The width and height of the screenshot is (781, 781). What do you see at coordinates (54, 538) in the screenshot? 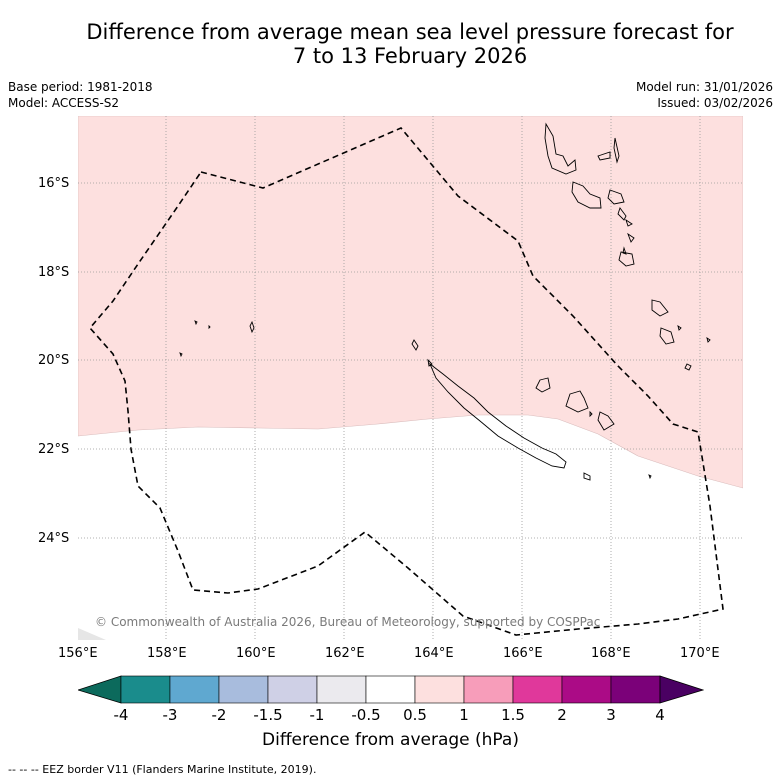
I see `lat-label-24s: 24°S` at bounding box center [54, 538].